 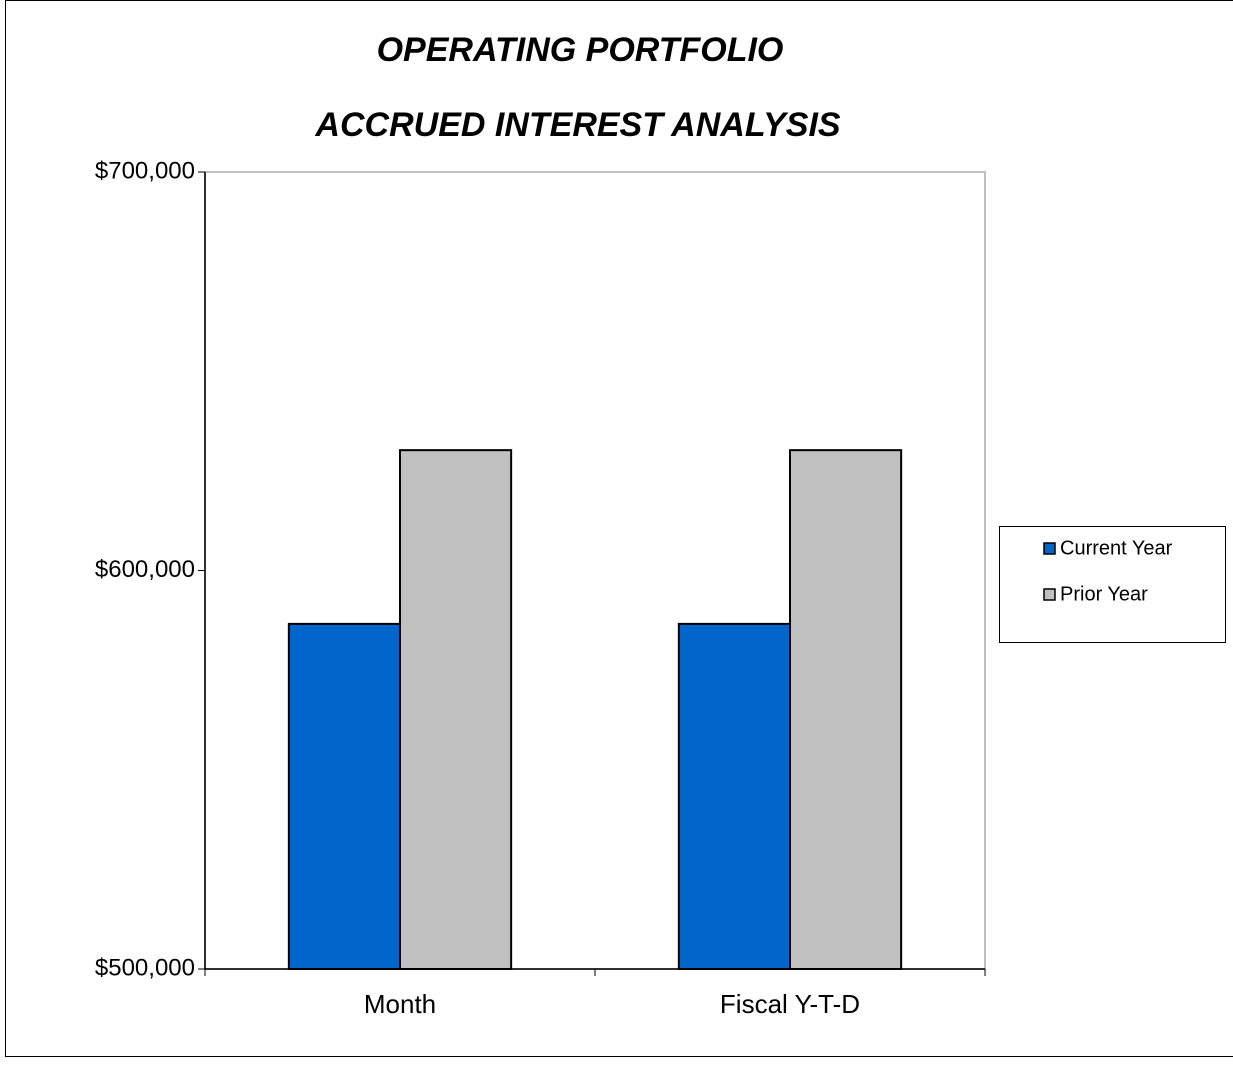 What do you see at coordinates (577, 125) in the screenshot?
I see `chart-subtitle: ACCRUED INTEREST ANALYSIS` at bounding box center [577, 125].